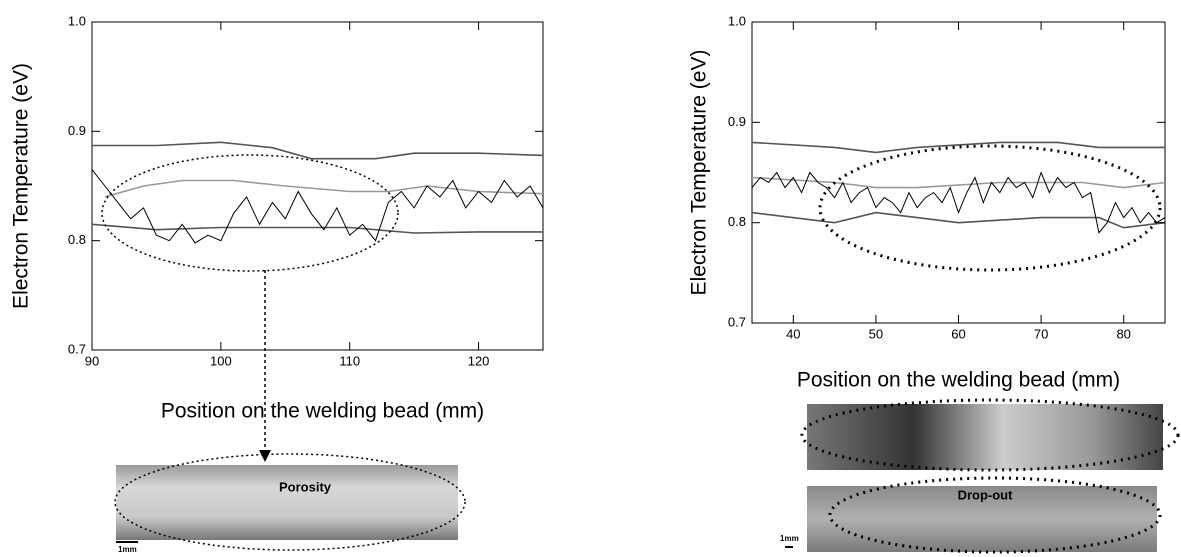  What do you see at coordinates (349, 360) in the screenshot?
I see `x-tick-label: 110` at bounding box center [349, 360].